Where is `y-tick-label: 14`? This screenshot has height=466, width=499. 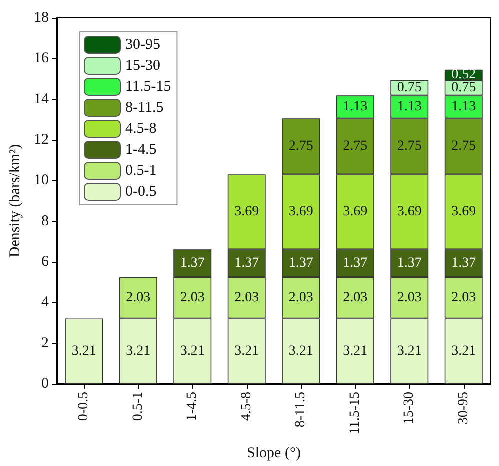 y-tick-label: 14 is located at coordinates (42, 99).